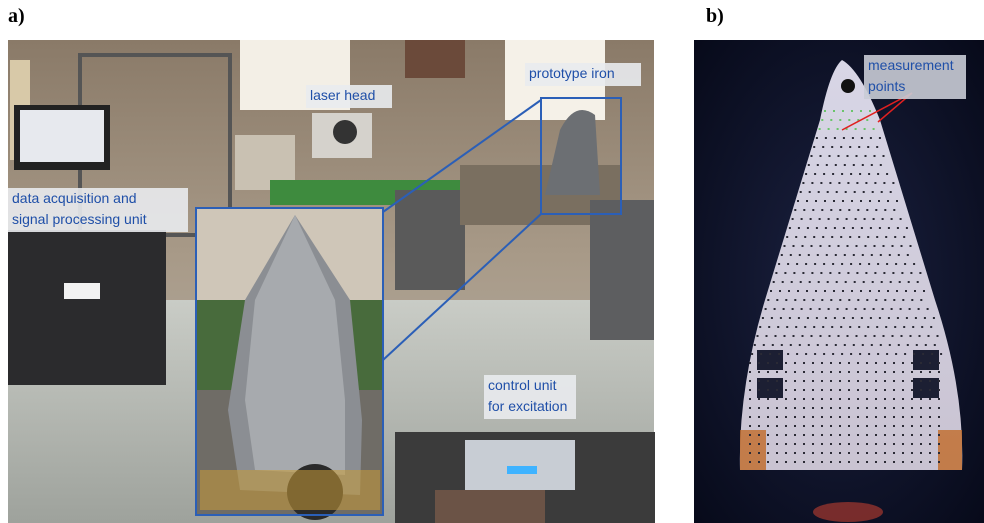  What do you see at coordinates (527, 406) in the screenshot?
I see `annotation-text: for excitation` at bounding box center [527, 406].